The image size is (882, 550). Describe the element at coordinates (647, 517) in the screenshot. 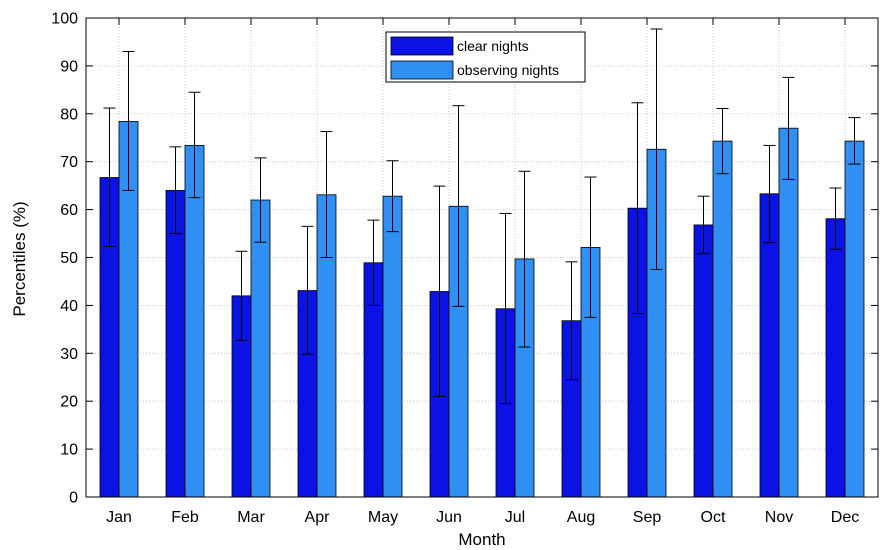

I see `x-tick-label: Sep` at that location.